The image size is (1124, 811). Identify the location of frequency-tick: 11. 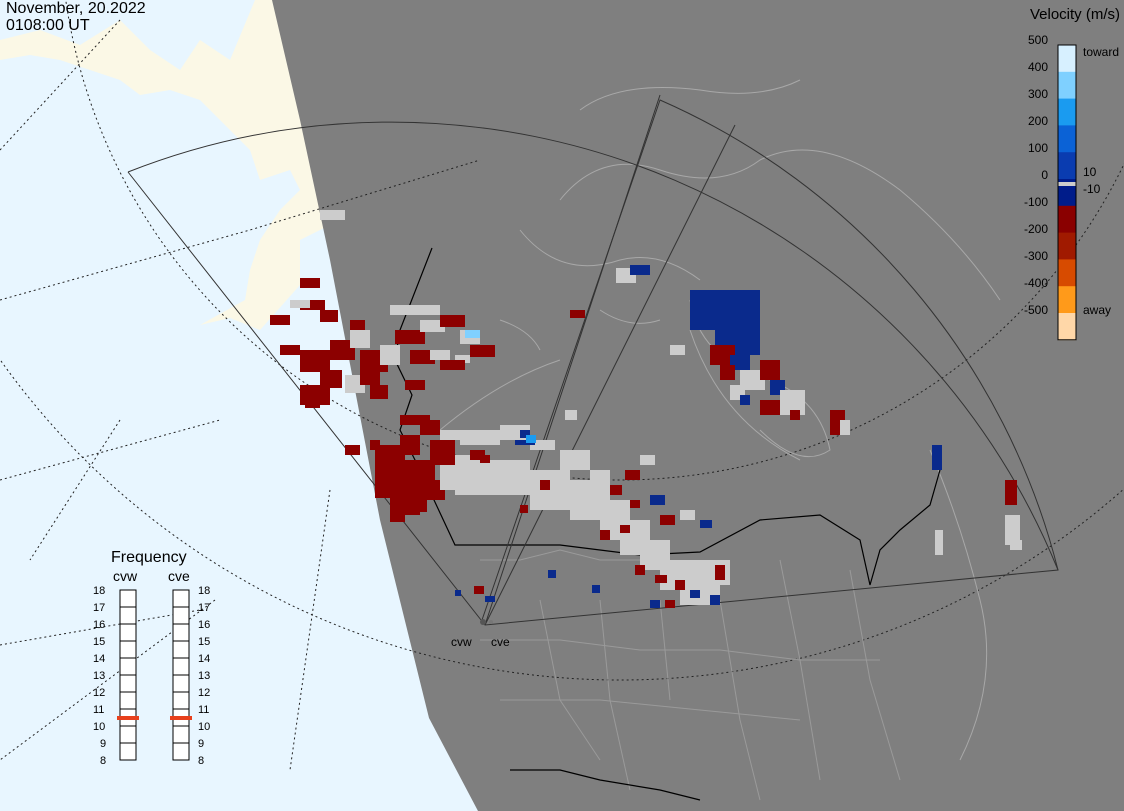
(99, 710).